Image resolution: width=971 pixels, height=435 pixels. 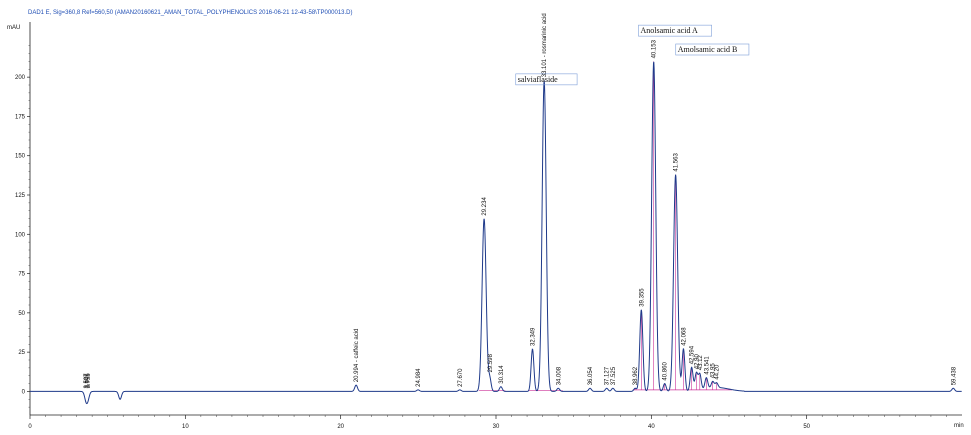 I want to click on peak-retention-label: 41.563, so click(x=677, y=162).